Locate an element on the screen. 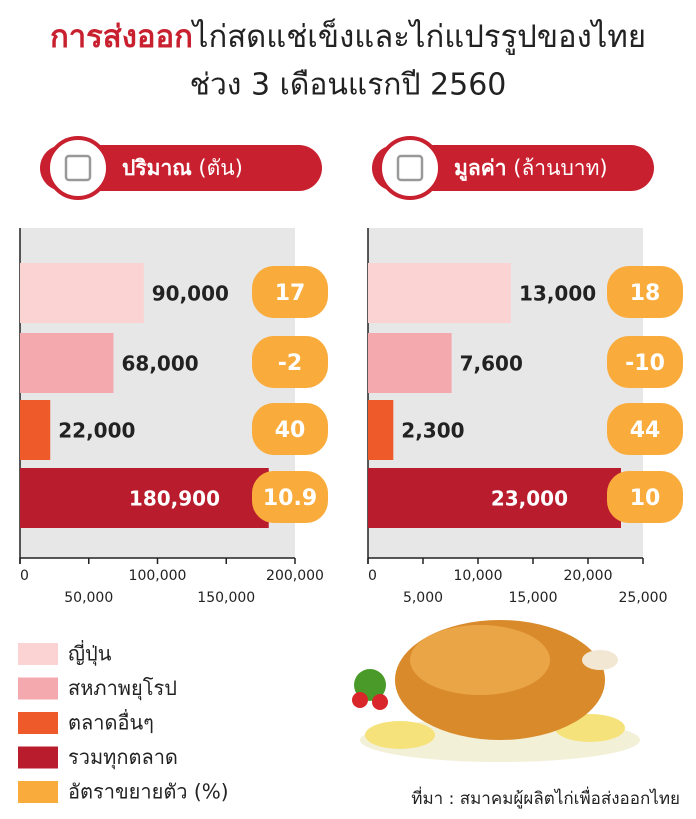 The height and width of the screenshot is (819, 696). growth-label: 40 is located at coordinates (290, 430).